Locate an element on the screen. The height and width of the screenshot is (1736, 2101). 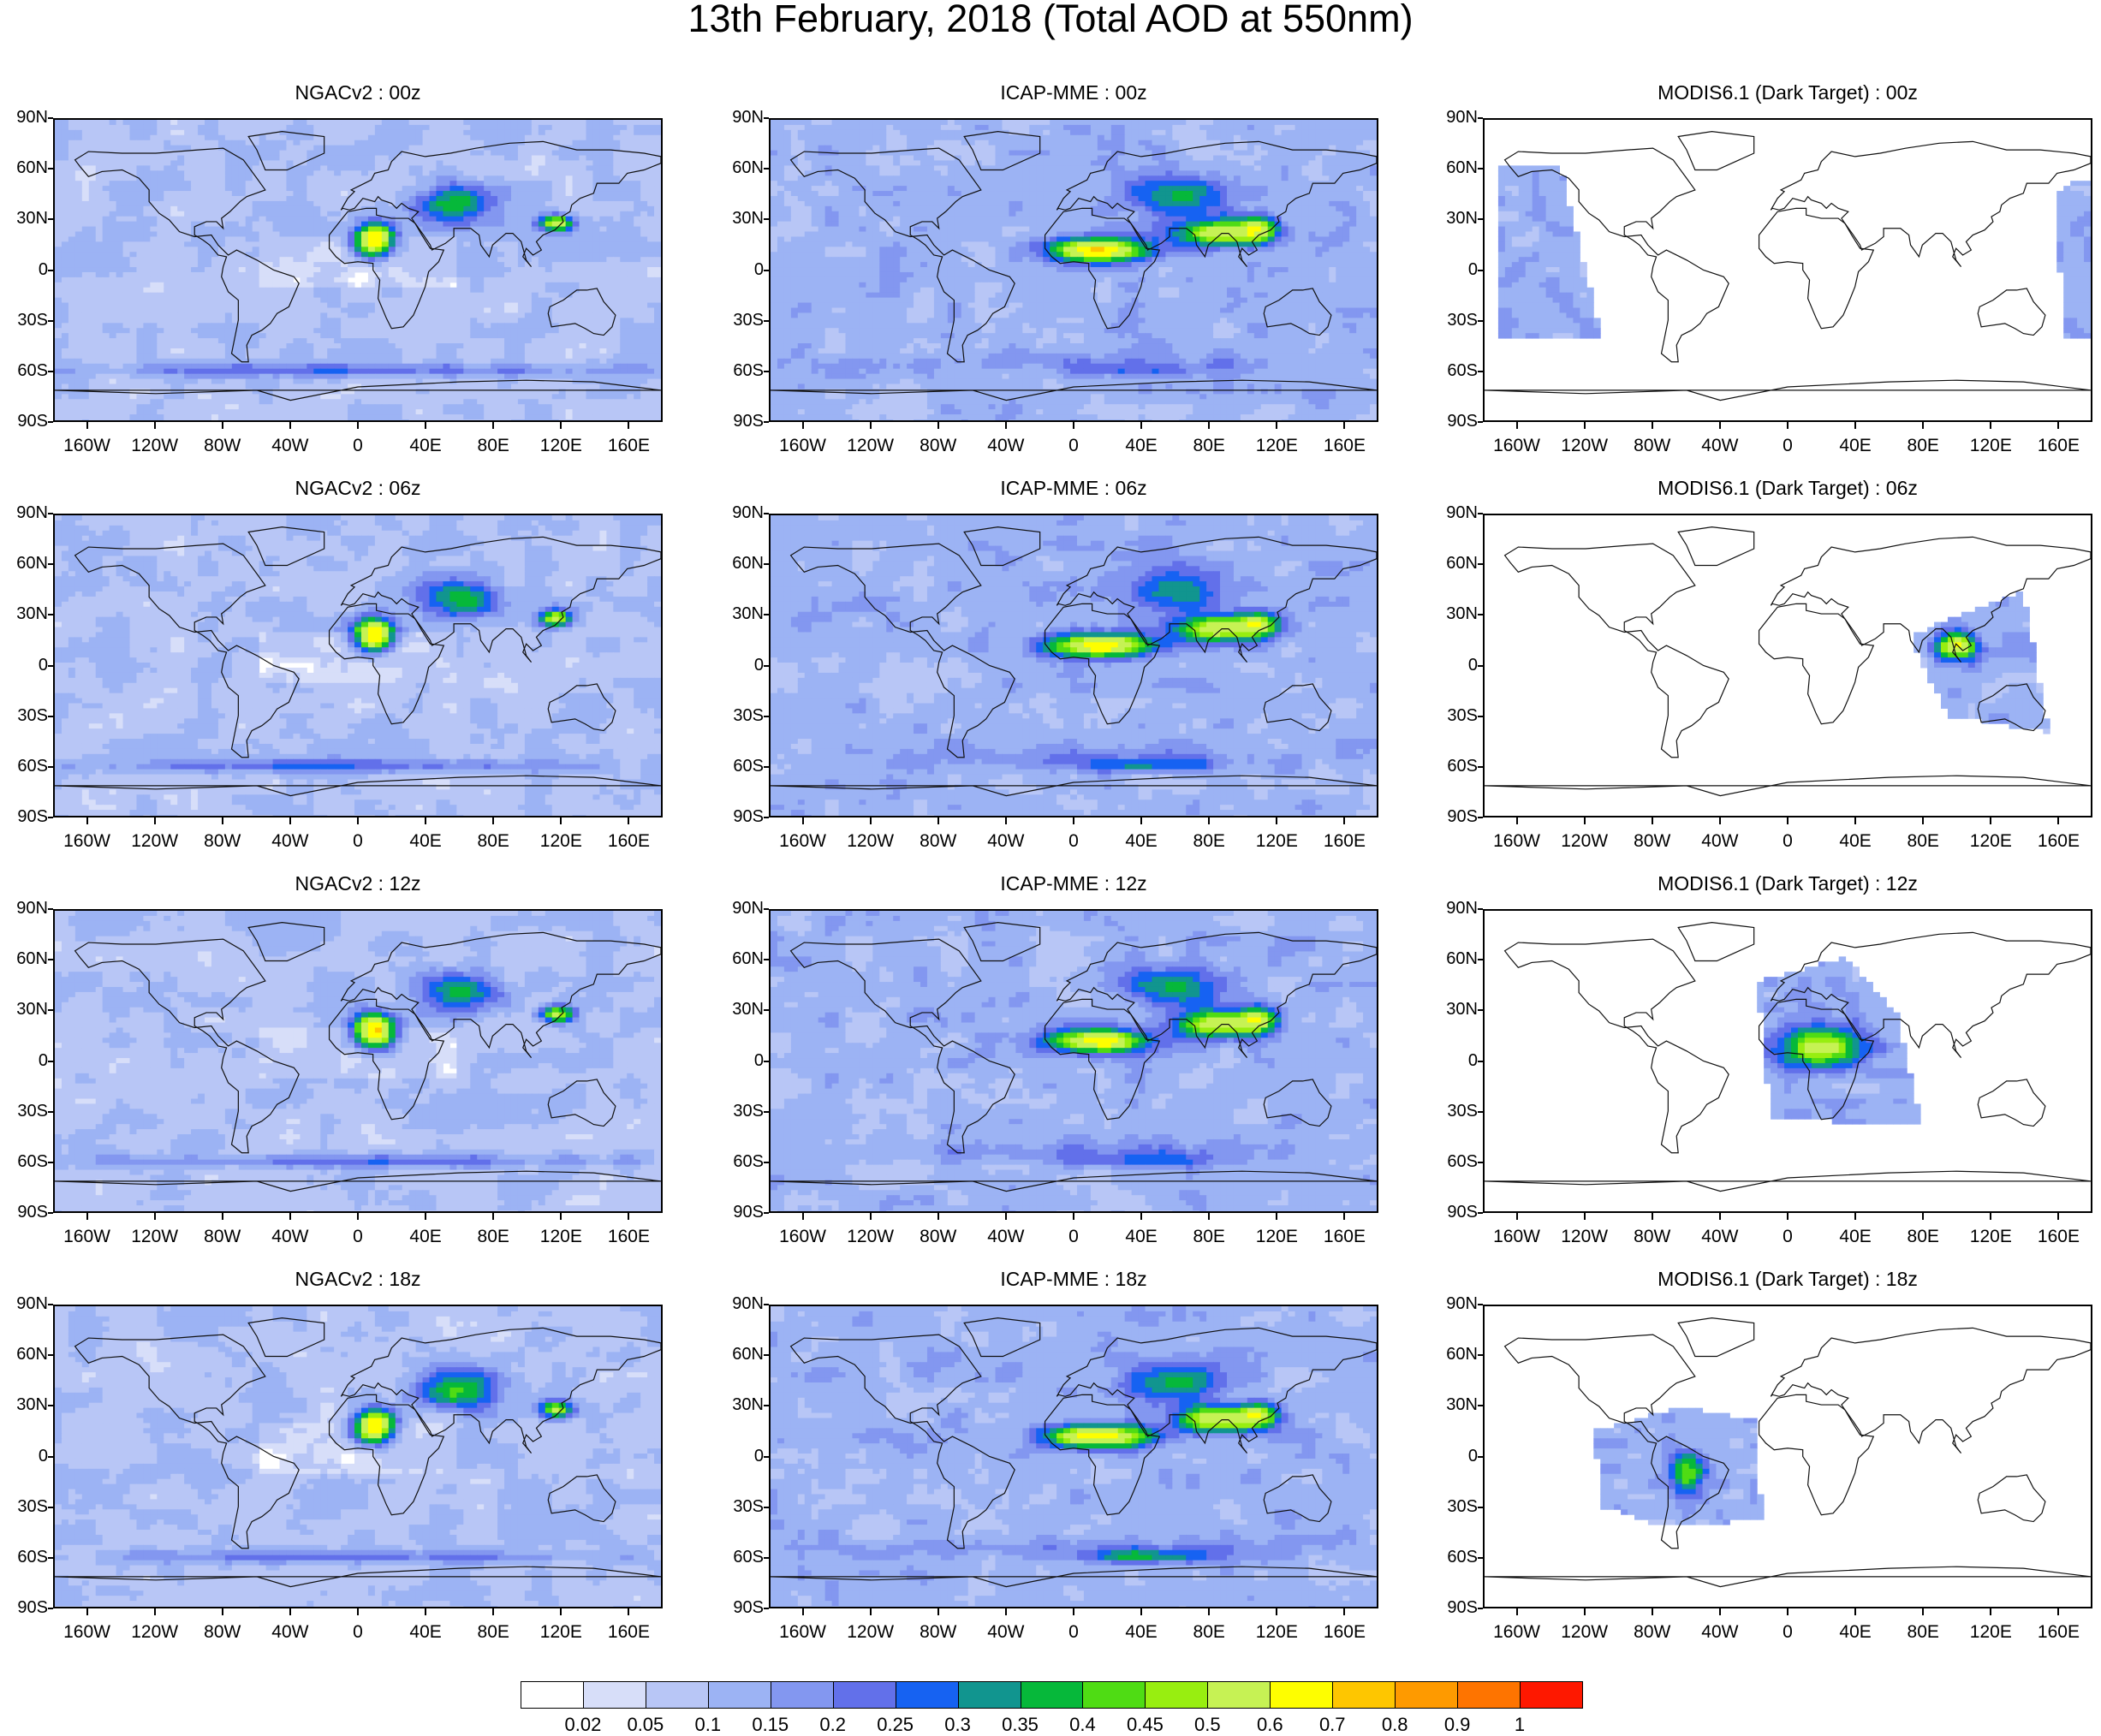
lat-label: 60N is located at coordinates (740, 1355).